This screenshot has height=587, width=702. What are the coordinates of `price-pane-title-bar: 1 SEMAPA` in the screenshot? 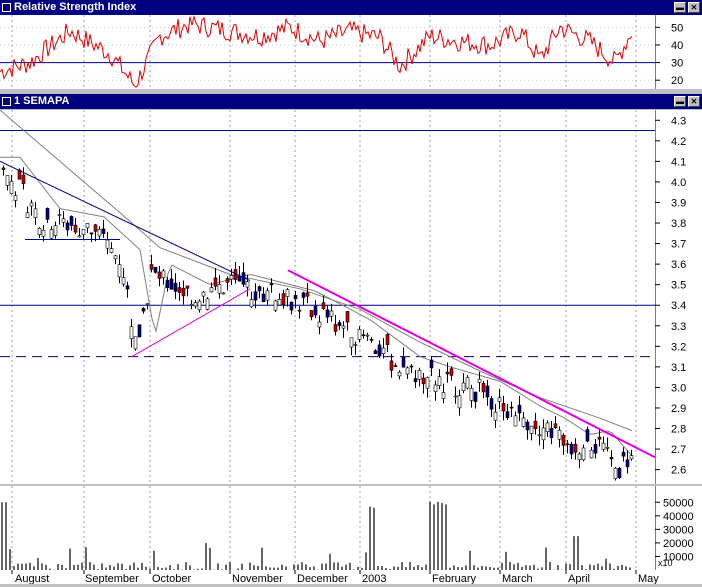 It's located at (351, 101).